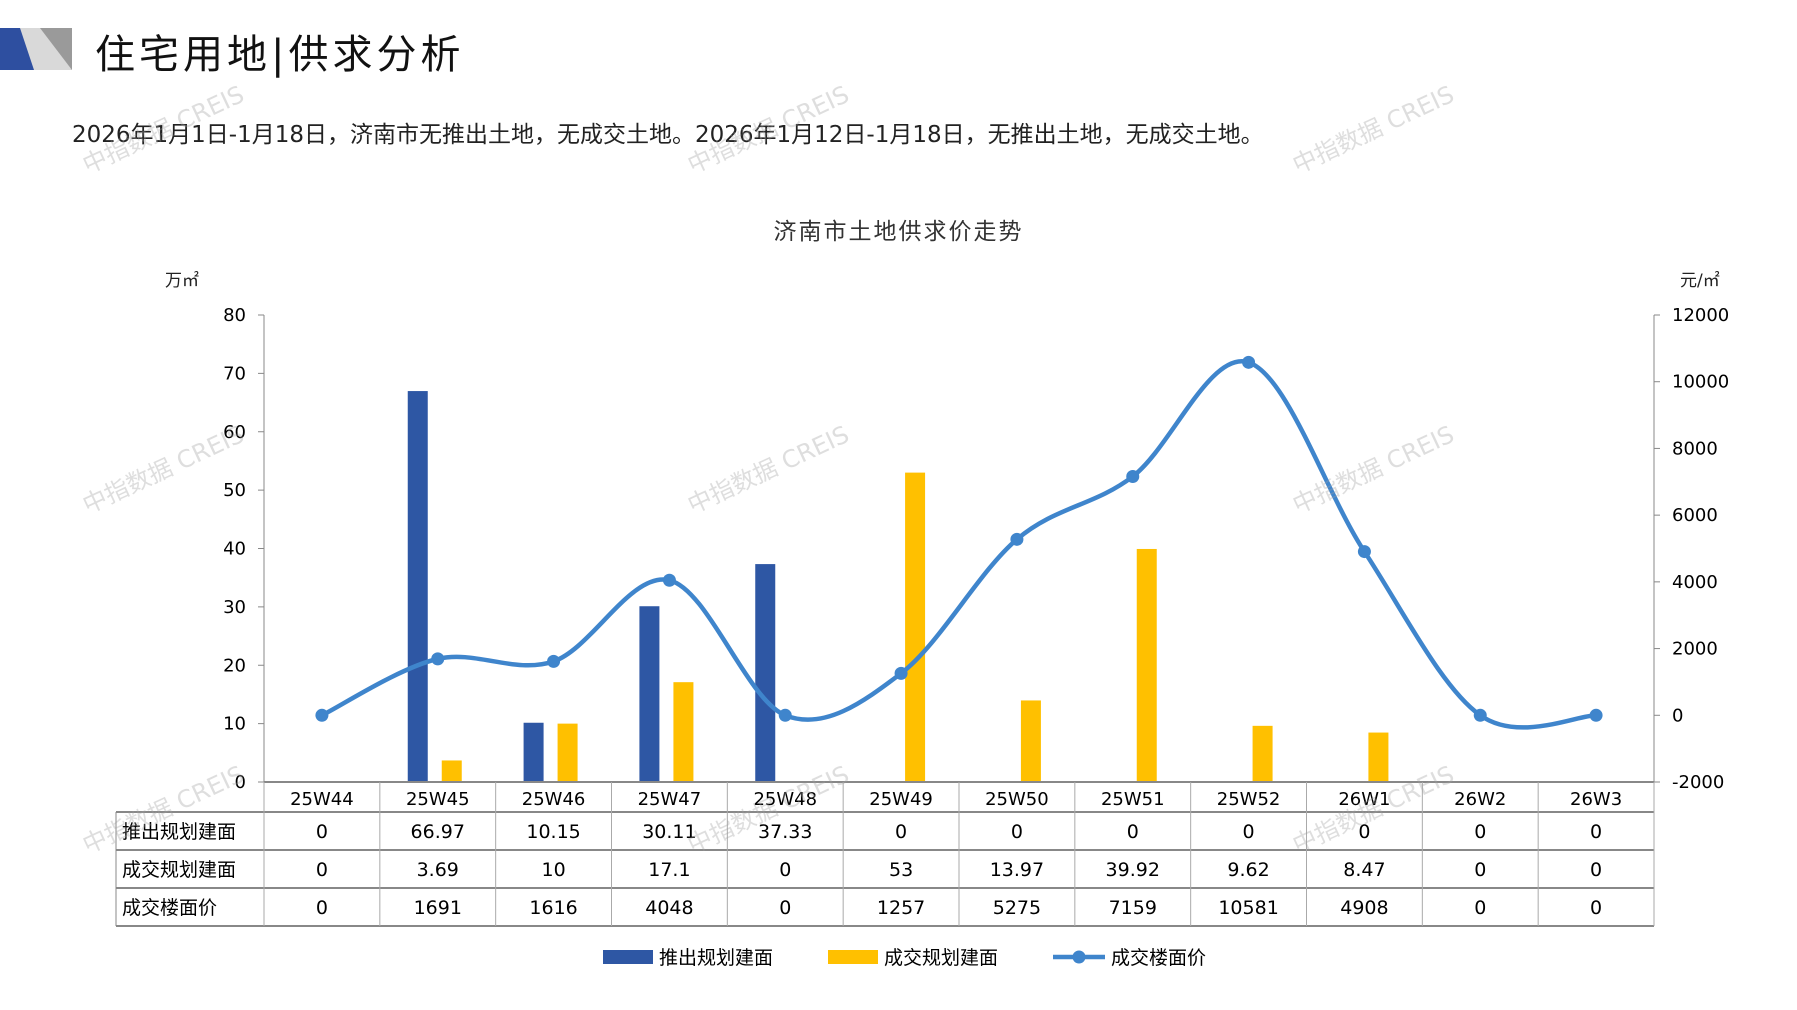 This screenshot has width=1797, height=1010. What do you see at coordinates (280, 55) in the screenshot?
I see `page-title: 住宅用地|供求分析` at bounding box center [280, 55].